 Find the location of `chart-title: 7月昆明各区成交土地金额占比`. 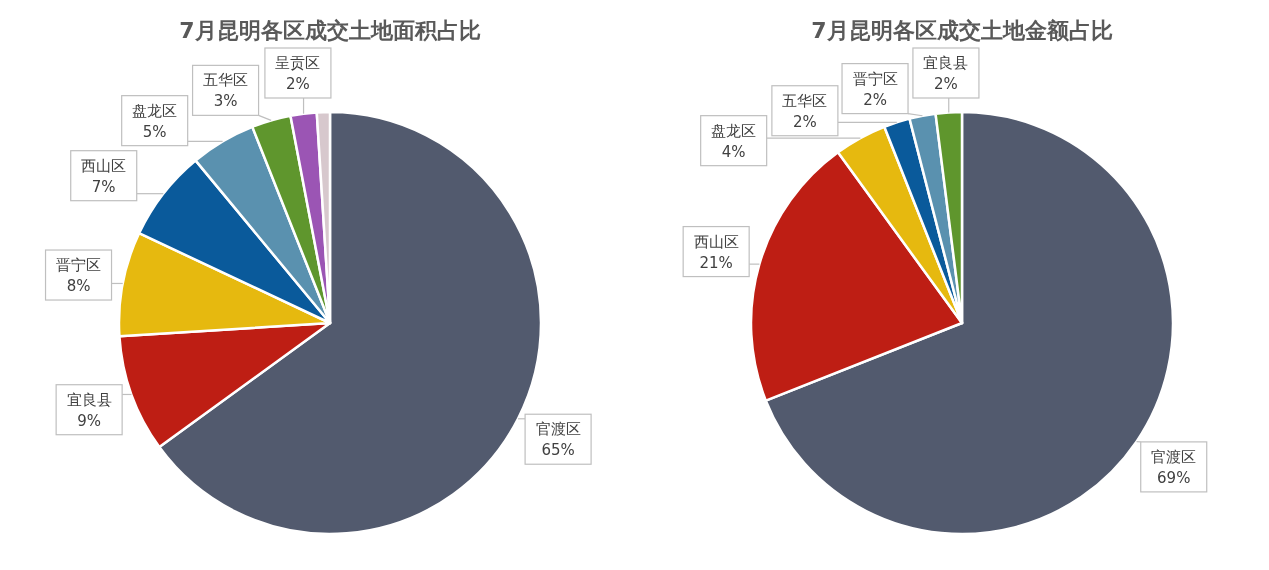

chart-title: 7月昆明各区成交土地金额占比 is located at coordinates (962, 30).